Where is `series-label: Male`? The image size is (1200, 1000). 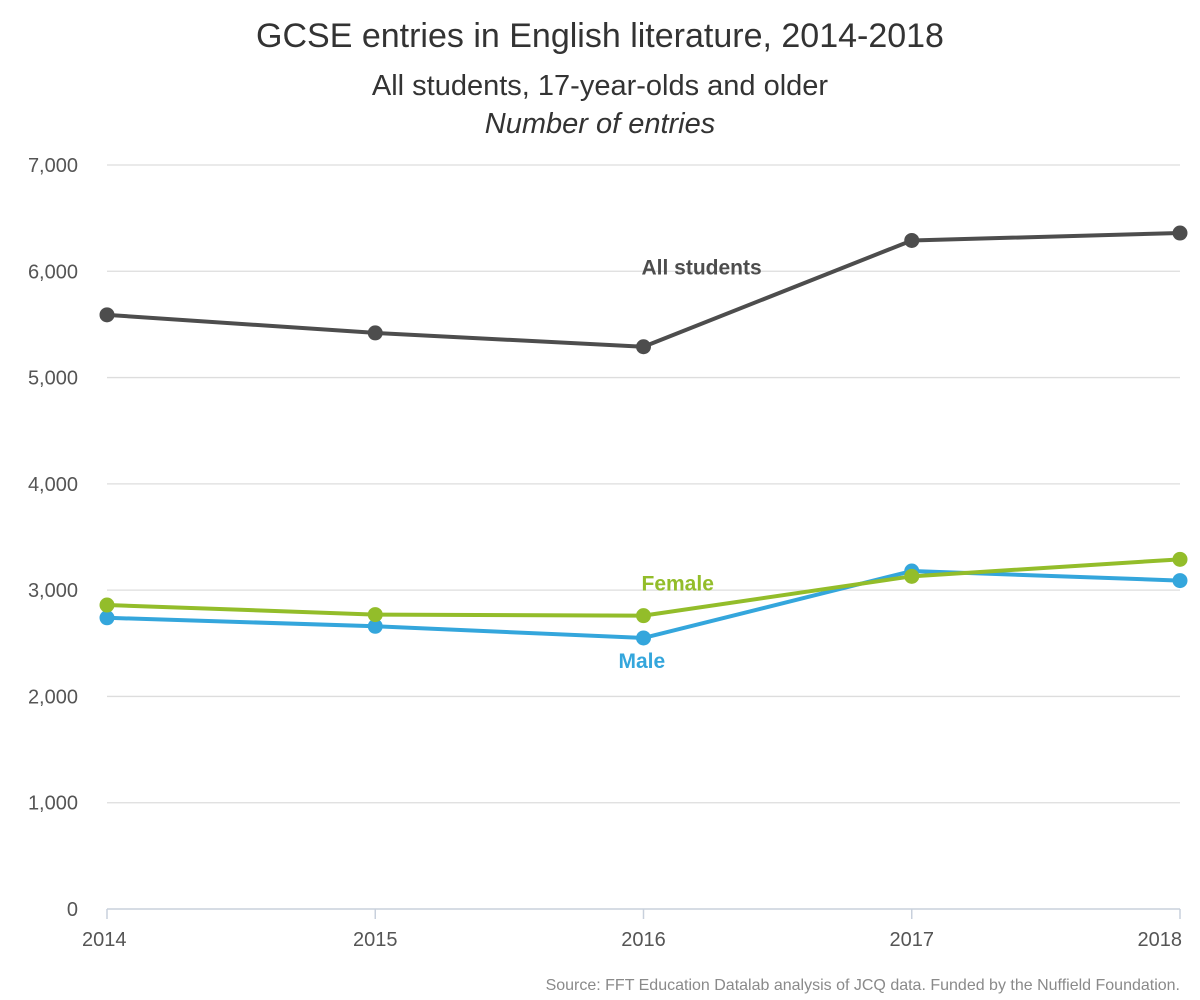
series-label: Male is located at coordinates (642, 661).